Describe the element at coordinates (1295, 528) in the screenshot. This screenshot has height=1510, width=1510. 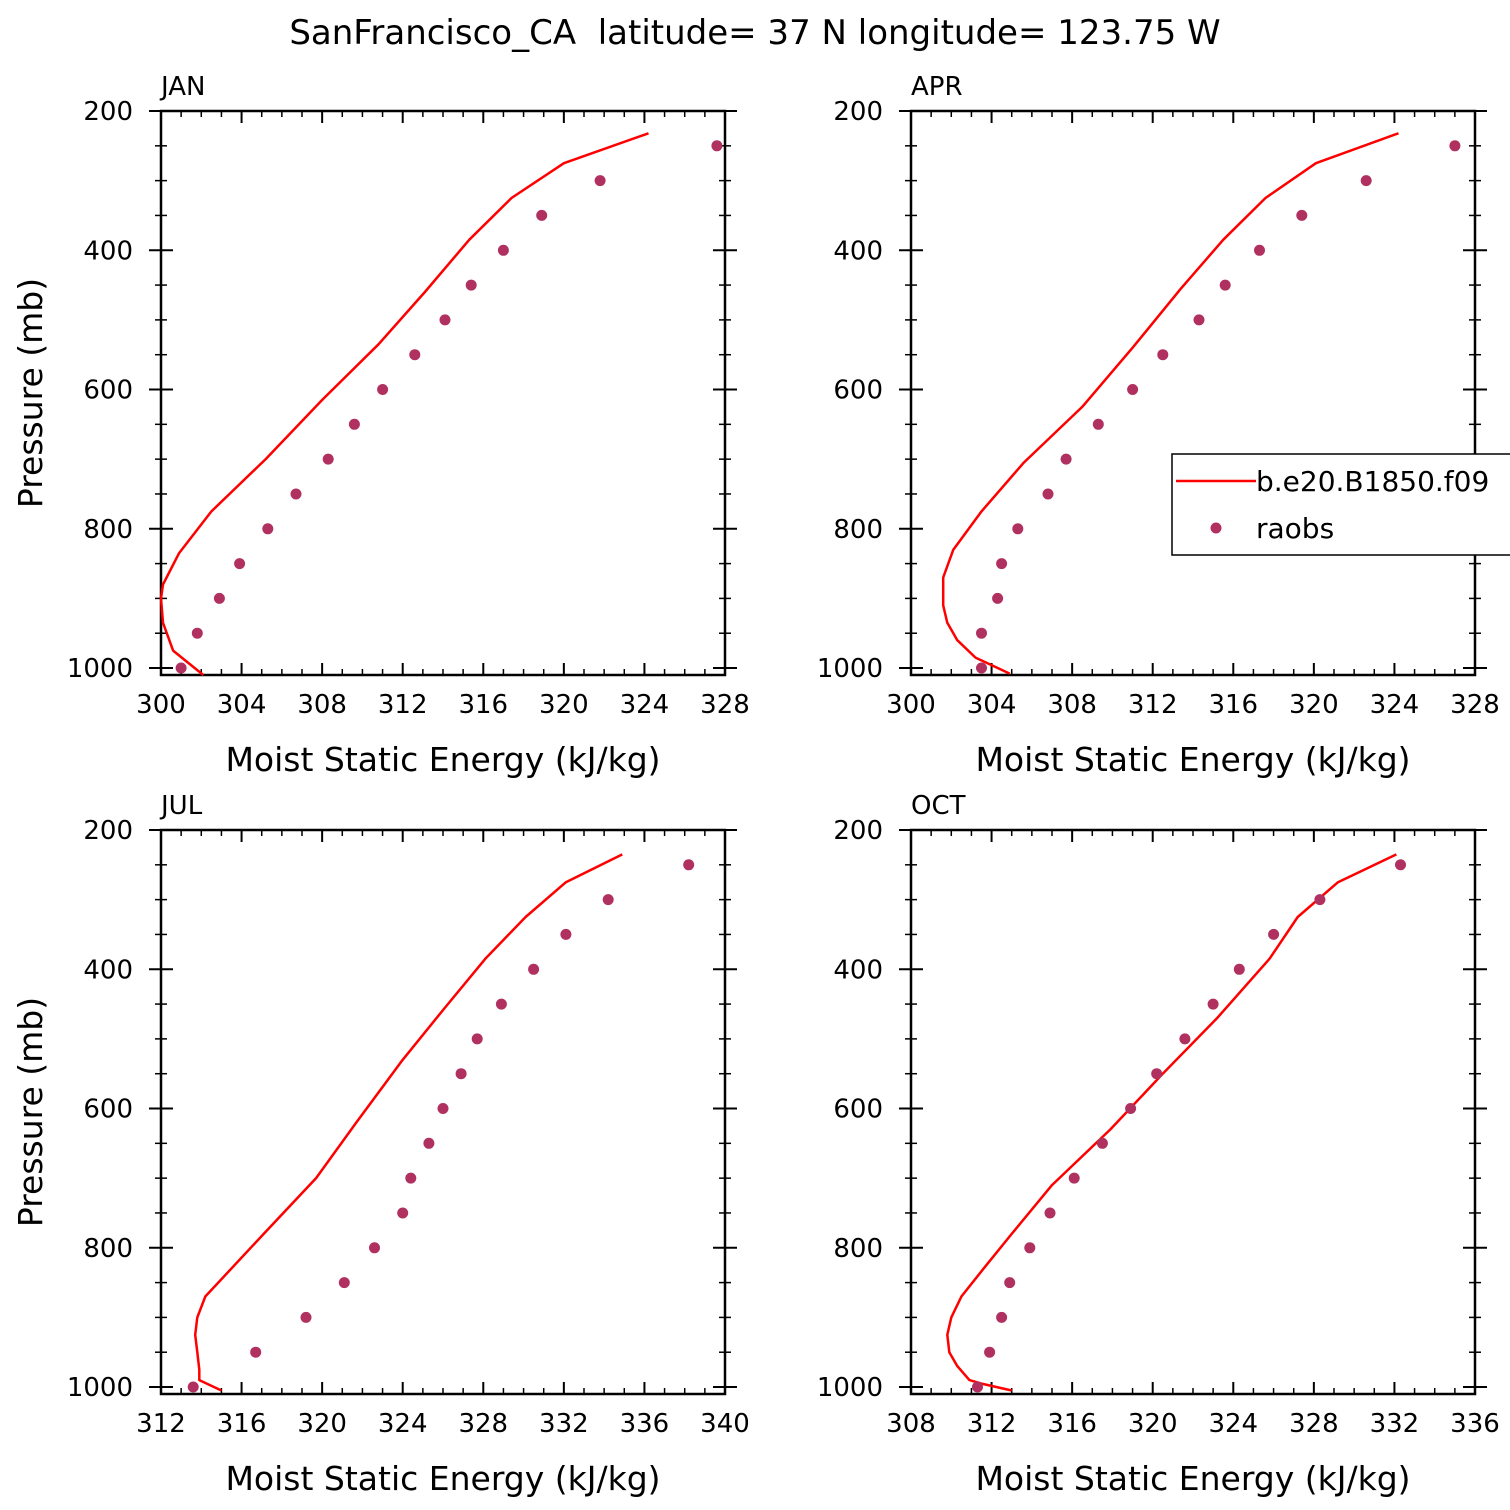
I see `legend-label: raobs` at that location.